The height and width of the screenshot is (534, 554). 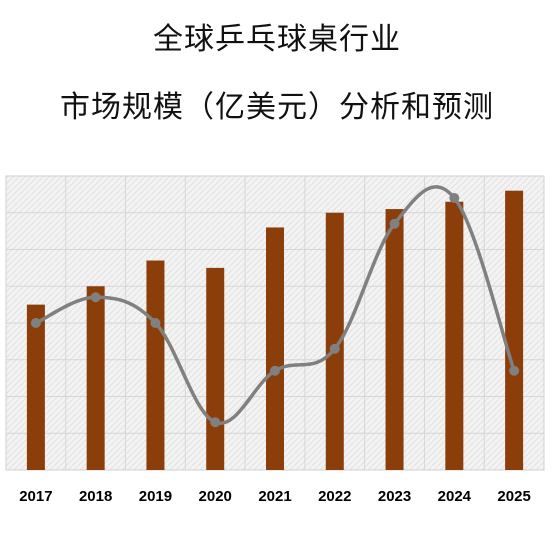 What do you see at coordinates (95, 297) in the screenshot?
I see `line-point-2018` at bounding box center [95, 297].